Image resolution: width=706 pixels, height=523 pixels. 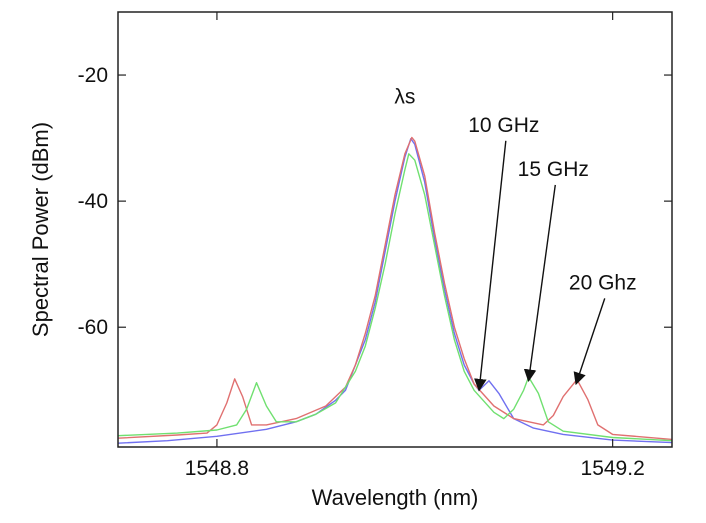 I want to click on x-axis-label: Wavelength (nm), so click(x=395, y=497).